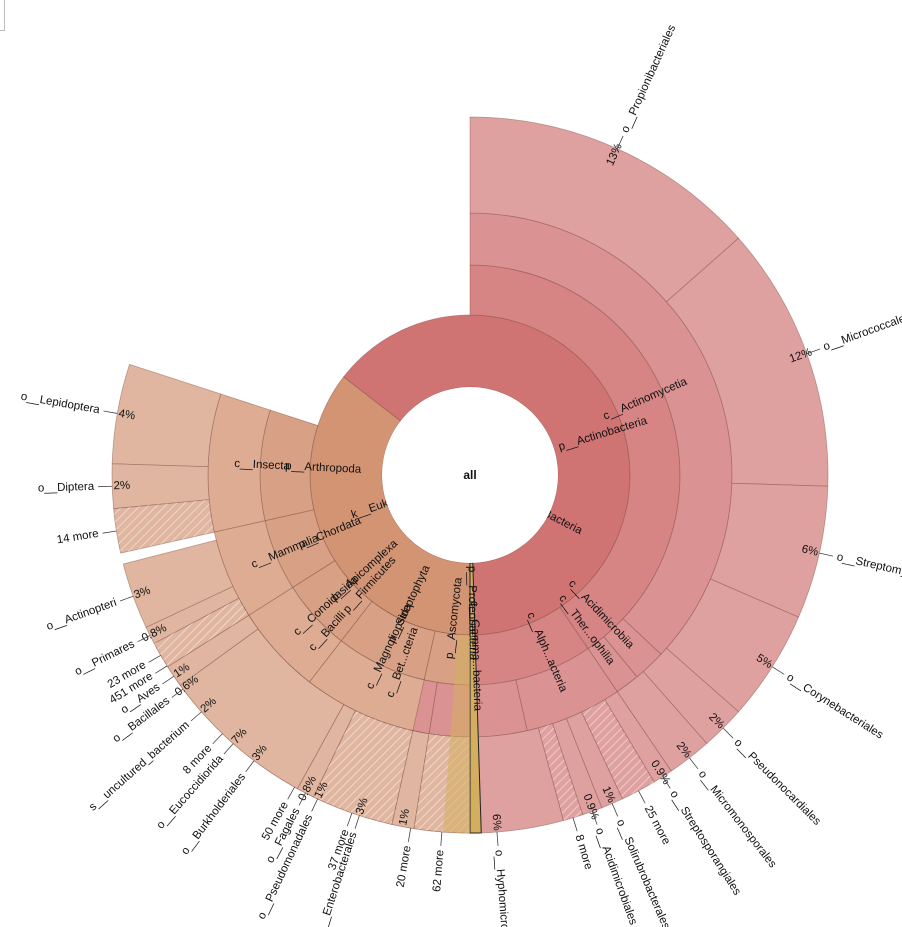 The width and height of the screenshot is (902, 927). I want to click on order-pct-o-lepidoptera: 4%, so click(127, 415).